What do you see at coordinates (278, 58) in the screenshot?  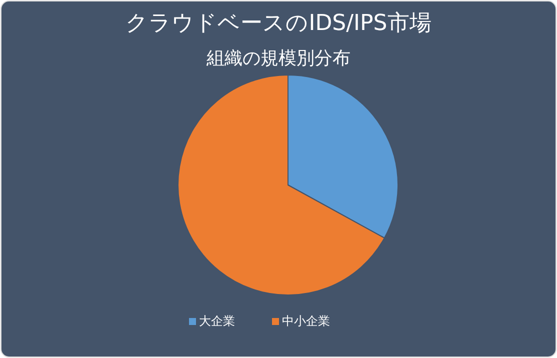 I see `chart-subtitle: 組織の規模別分布` at bounding box center [278, 58].